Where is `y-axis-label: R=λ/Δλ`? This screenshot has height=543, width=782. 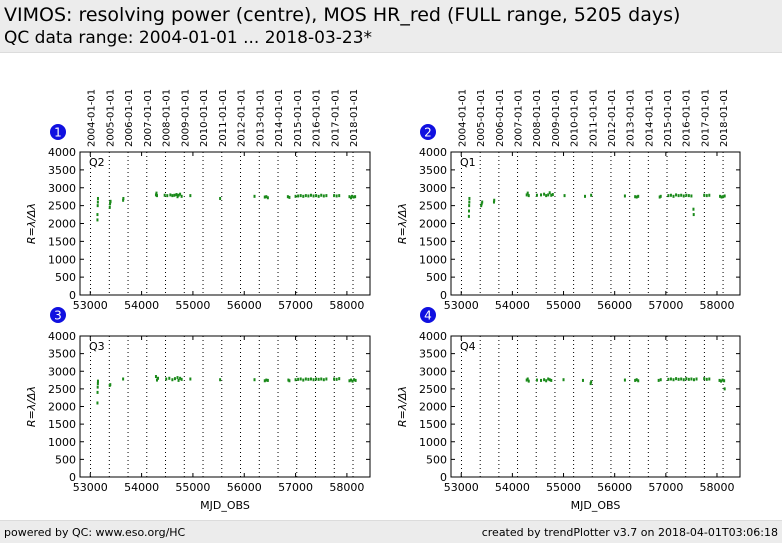 y-axis-label: R=λ/Δλ is located at coordinates (402, 223).